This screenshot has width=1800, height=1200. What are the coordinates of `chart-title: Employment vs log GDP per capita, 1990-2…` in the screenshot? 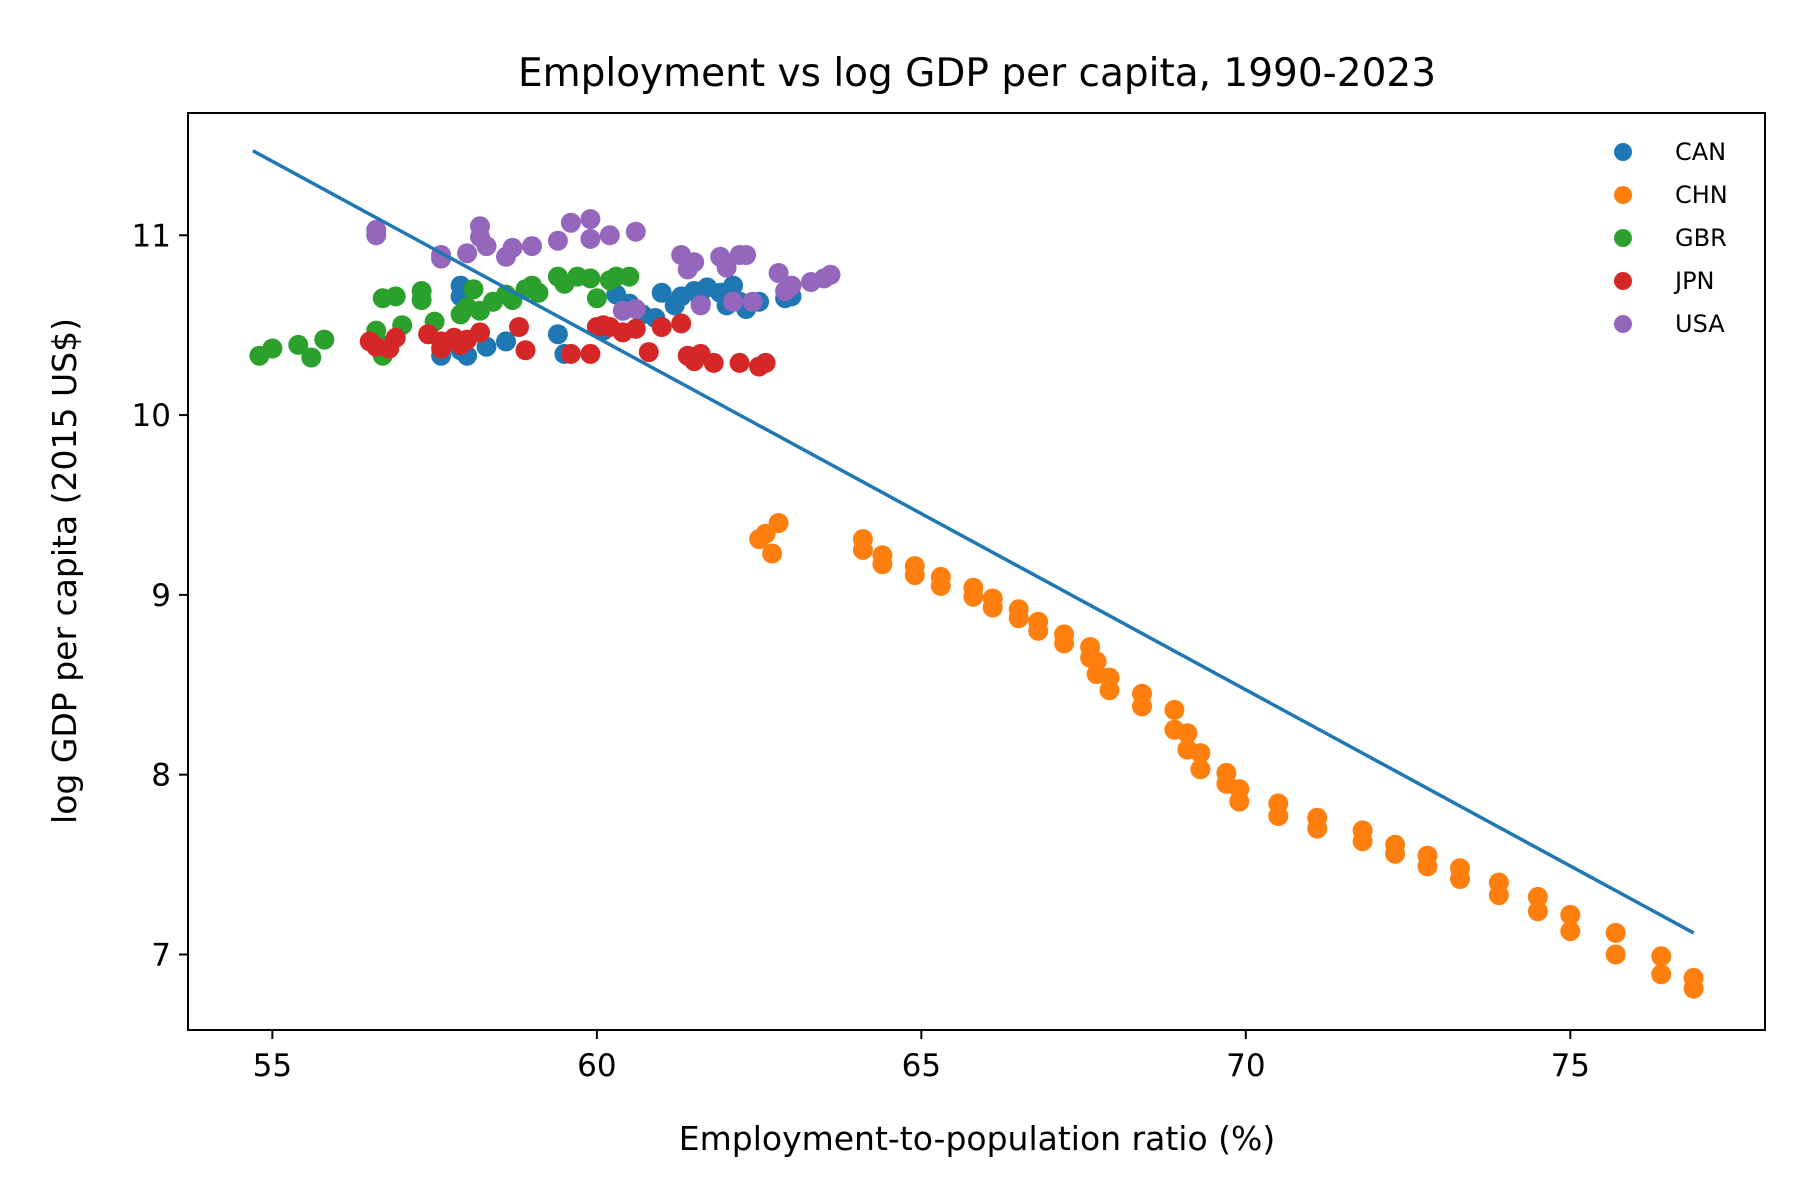 It's located at (977, 73).